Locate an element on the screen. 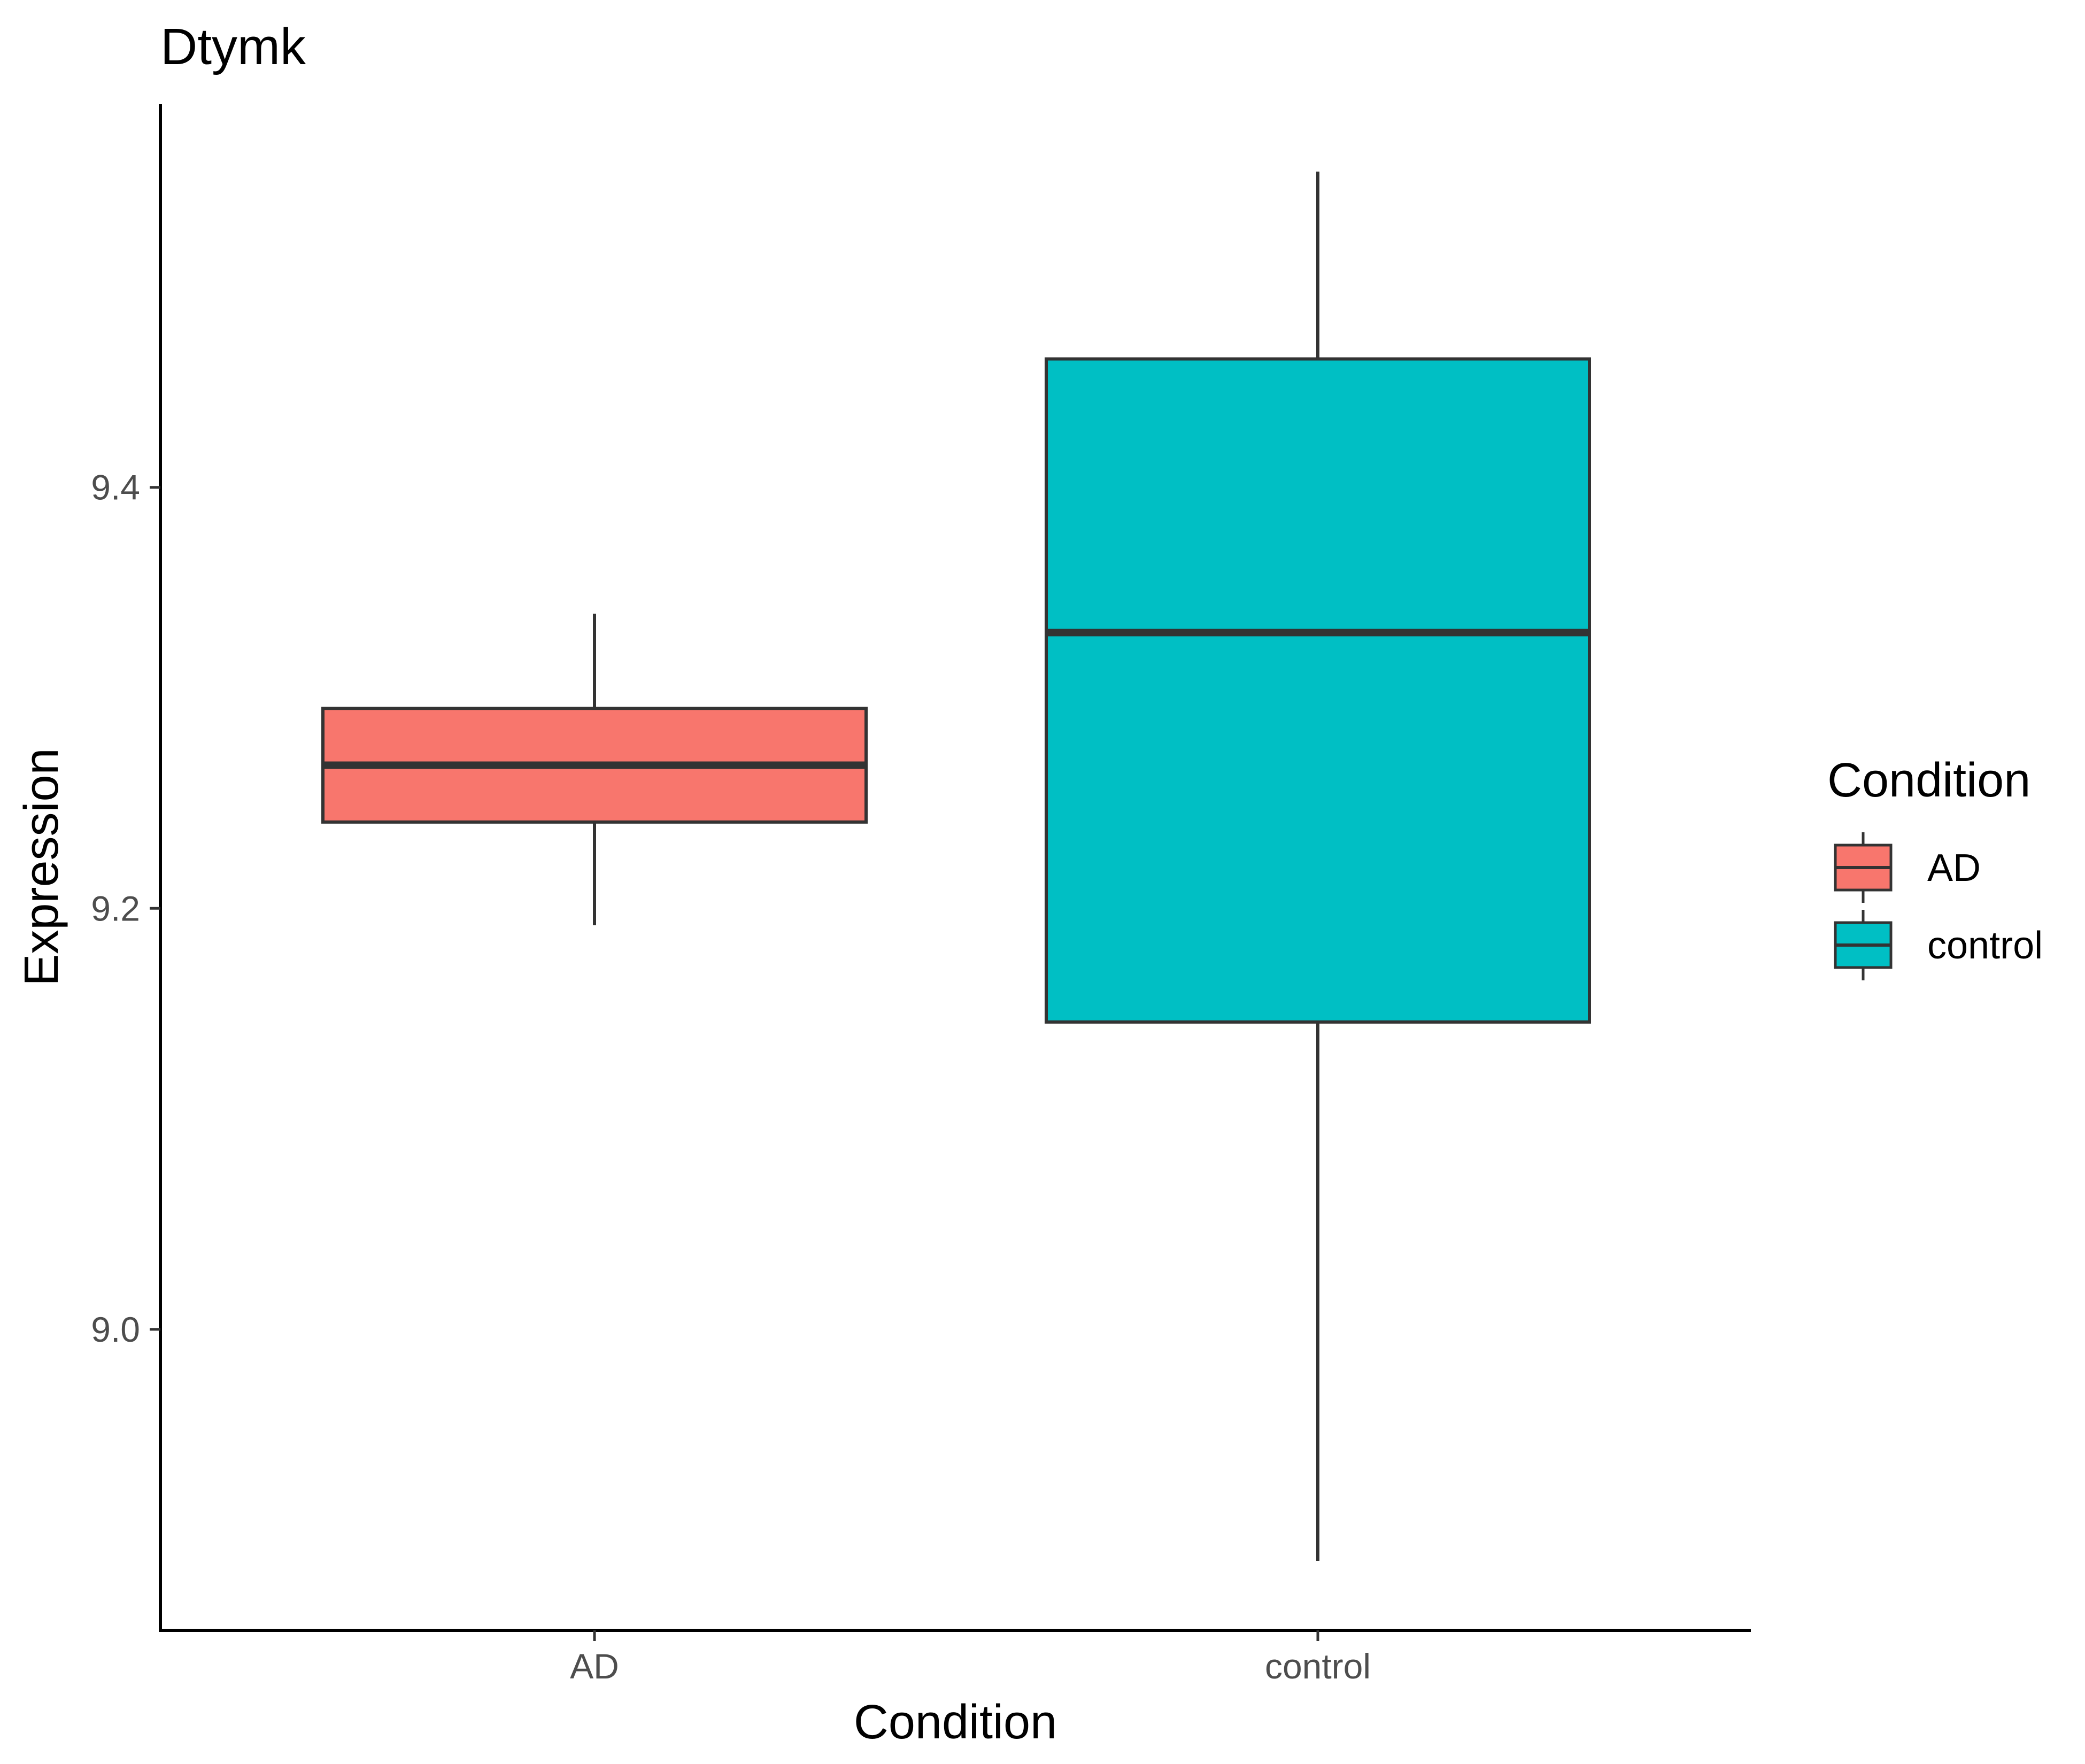  box-control-iqr is located at coordinates (1318, 690).